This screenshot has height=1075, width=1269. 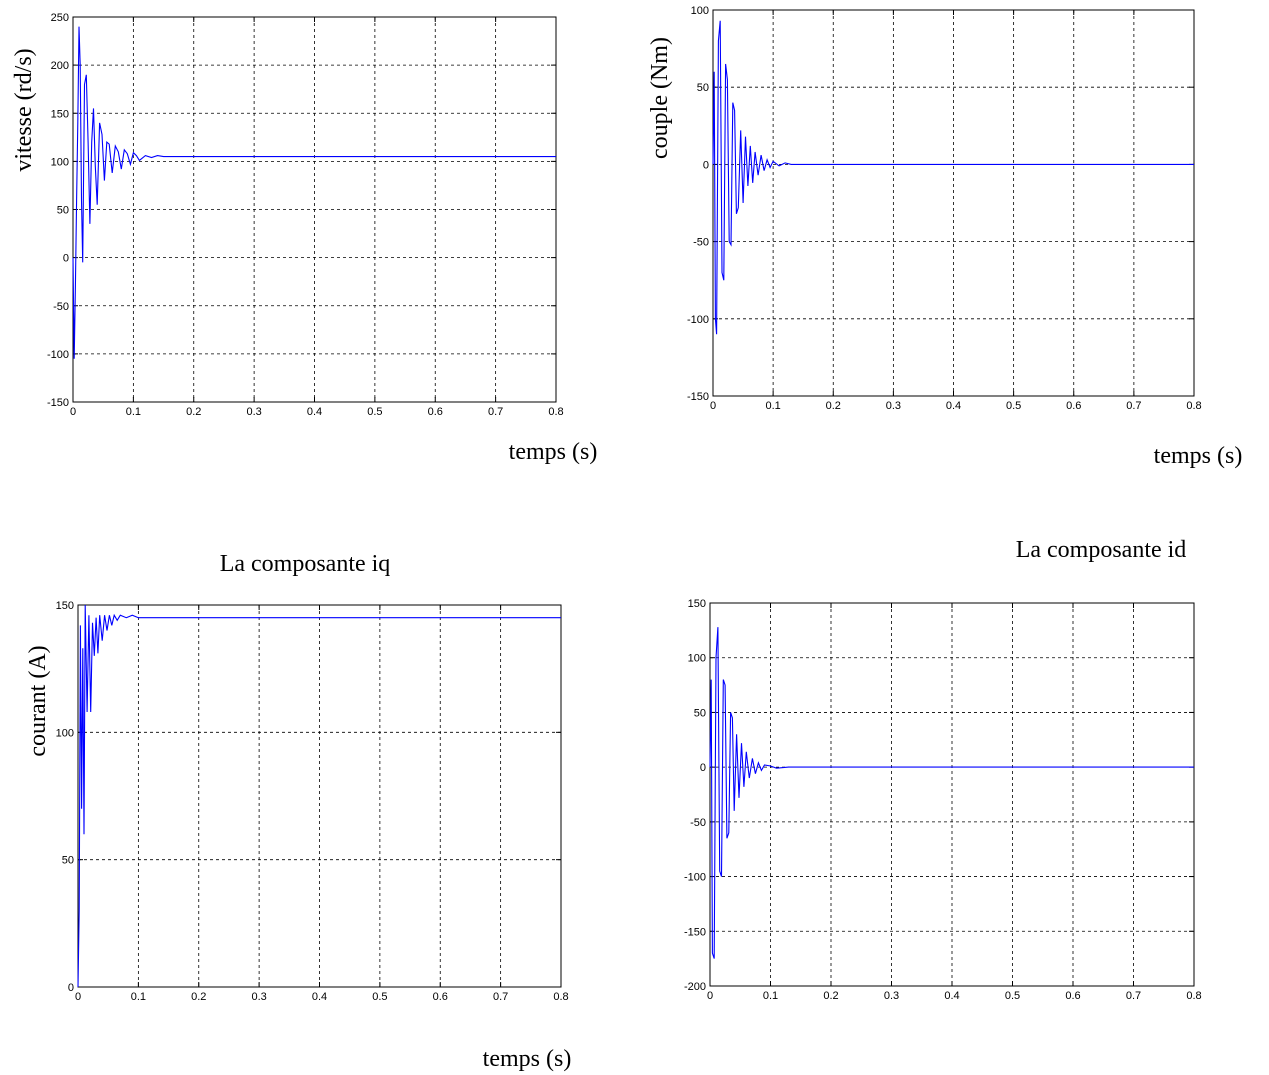 What do you see at coordinates (314, 412) in the screenshot?
I see `speed-xtick-label: 0.4` at bounding box center [314, 412].